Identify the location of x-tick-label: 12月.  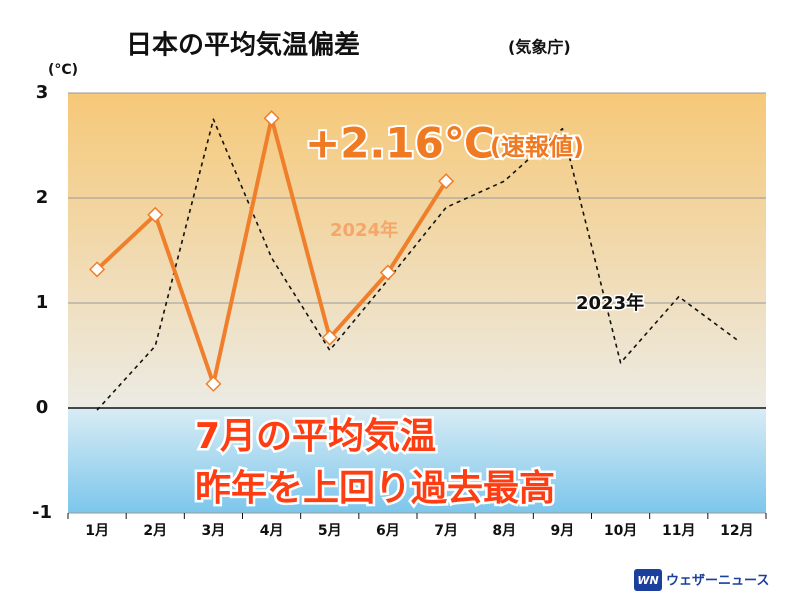
(736, 531).